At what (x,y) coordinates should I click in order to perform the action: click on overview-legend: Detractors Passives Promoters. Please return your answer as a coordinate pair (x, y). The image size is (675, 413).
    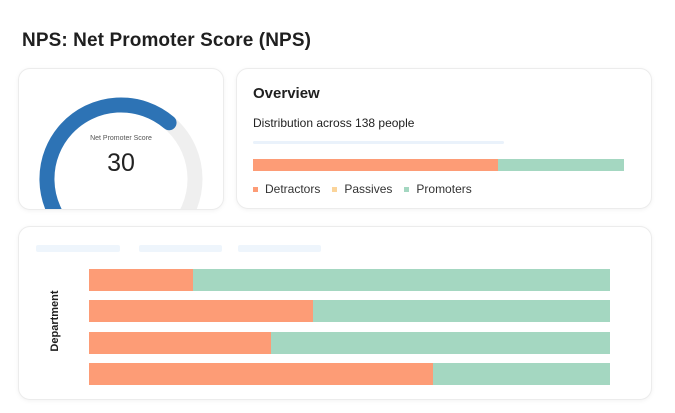
    Looking at the image, I should click on (362, 189).